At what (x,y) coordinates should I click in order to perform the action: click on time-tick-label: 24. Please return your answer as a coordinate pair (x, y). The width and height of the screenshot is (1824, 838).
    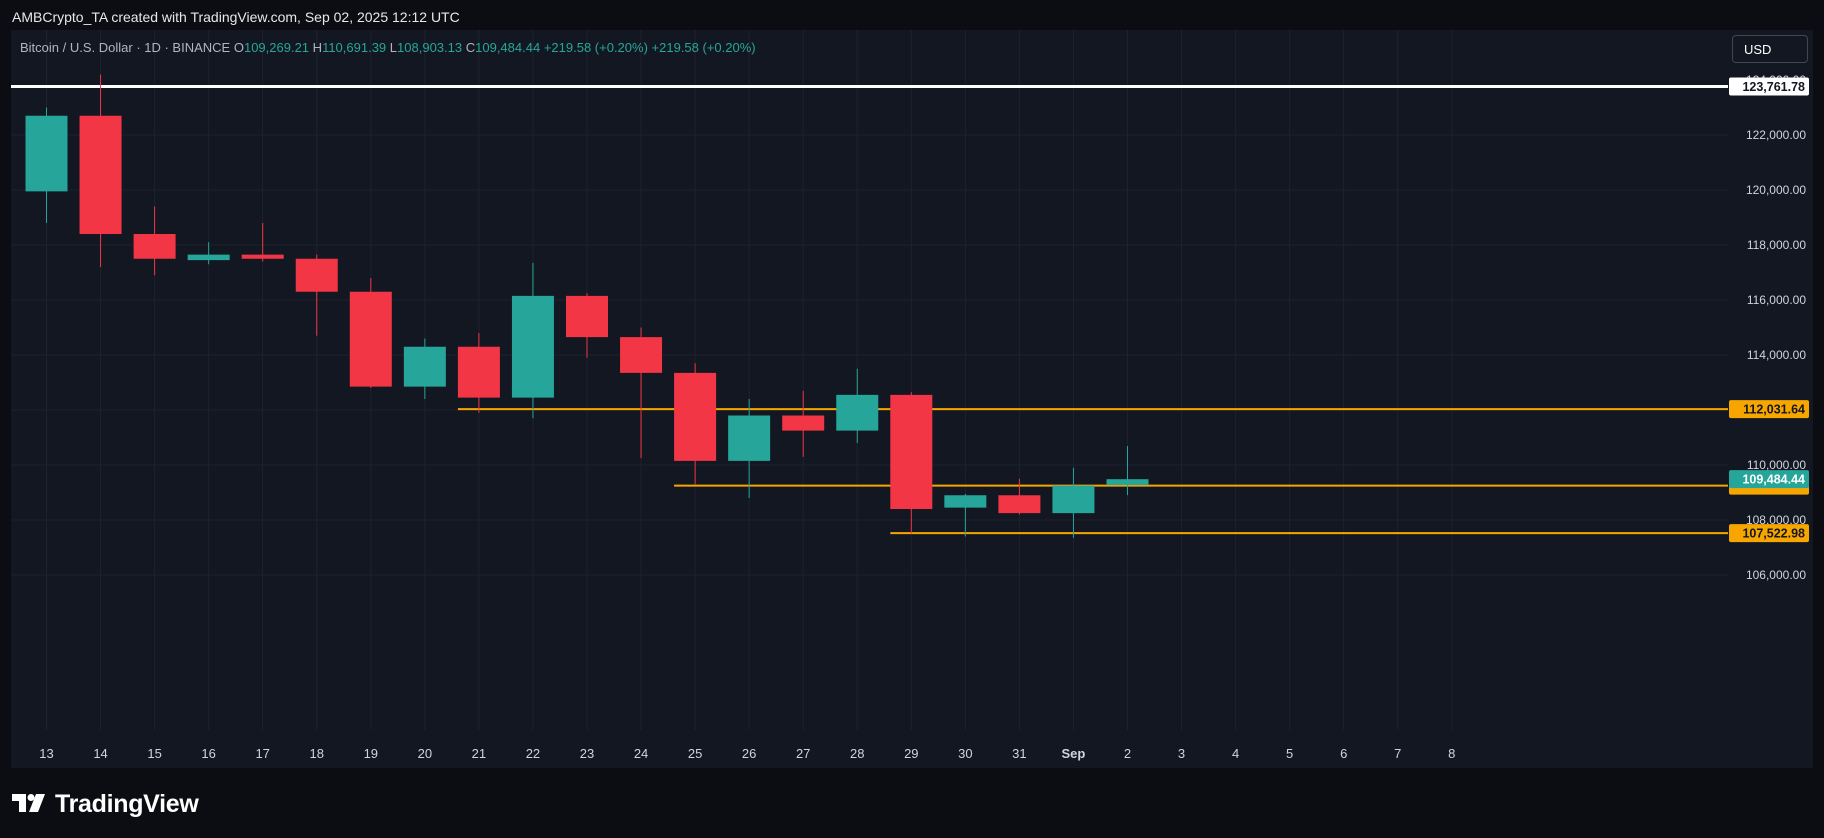
    Looking at the image, I should click on (641, 753).